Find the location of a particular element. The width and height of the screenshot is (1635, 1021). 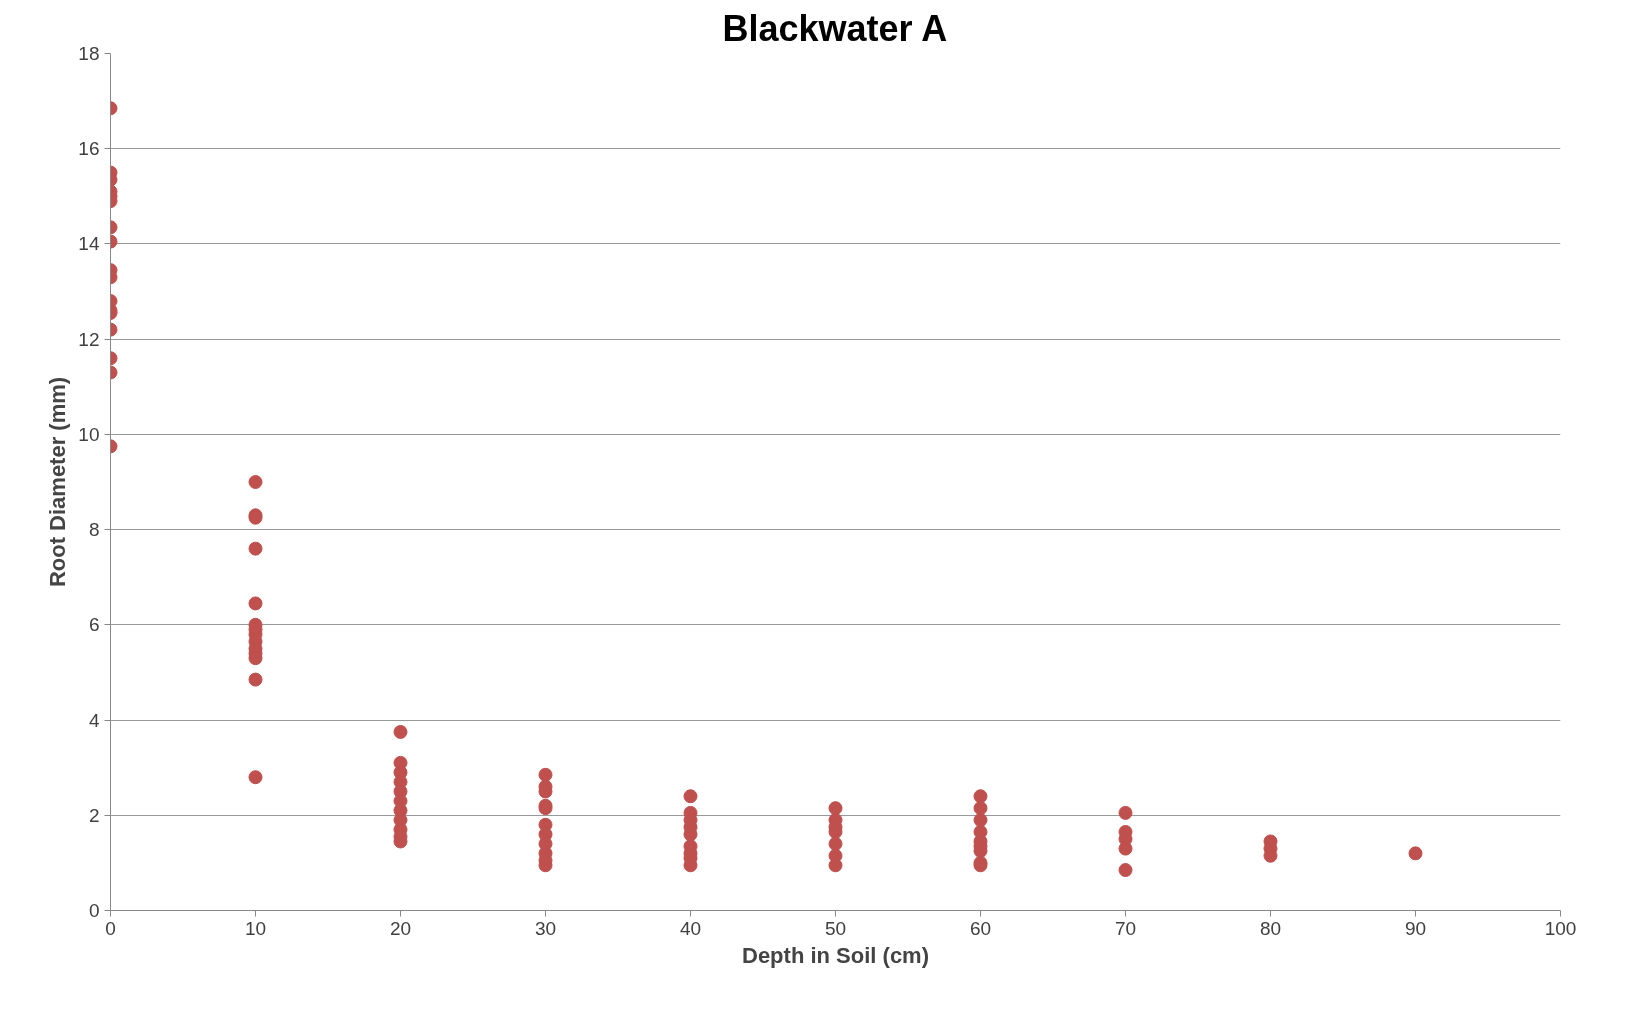

chart-title: Blackwater A is located at coordinates (835, 28).